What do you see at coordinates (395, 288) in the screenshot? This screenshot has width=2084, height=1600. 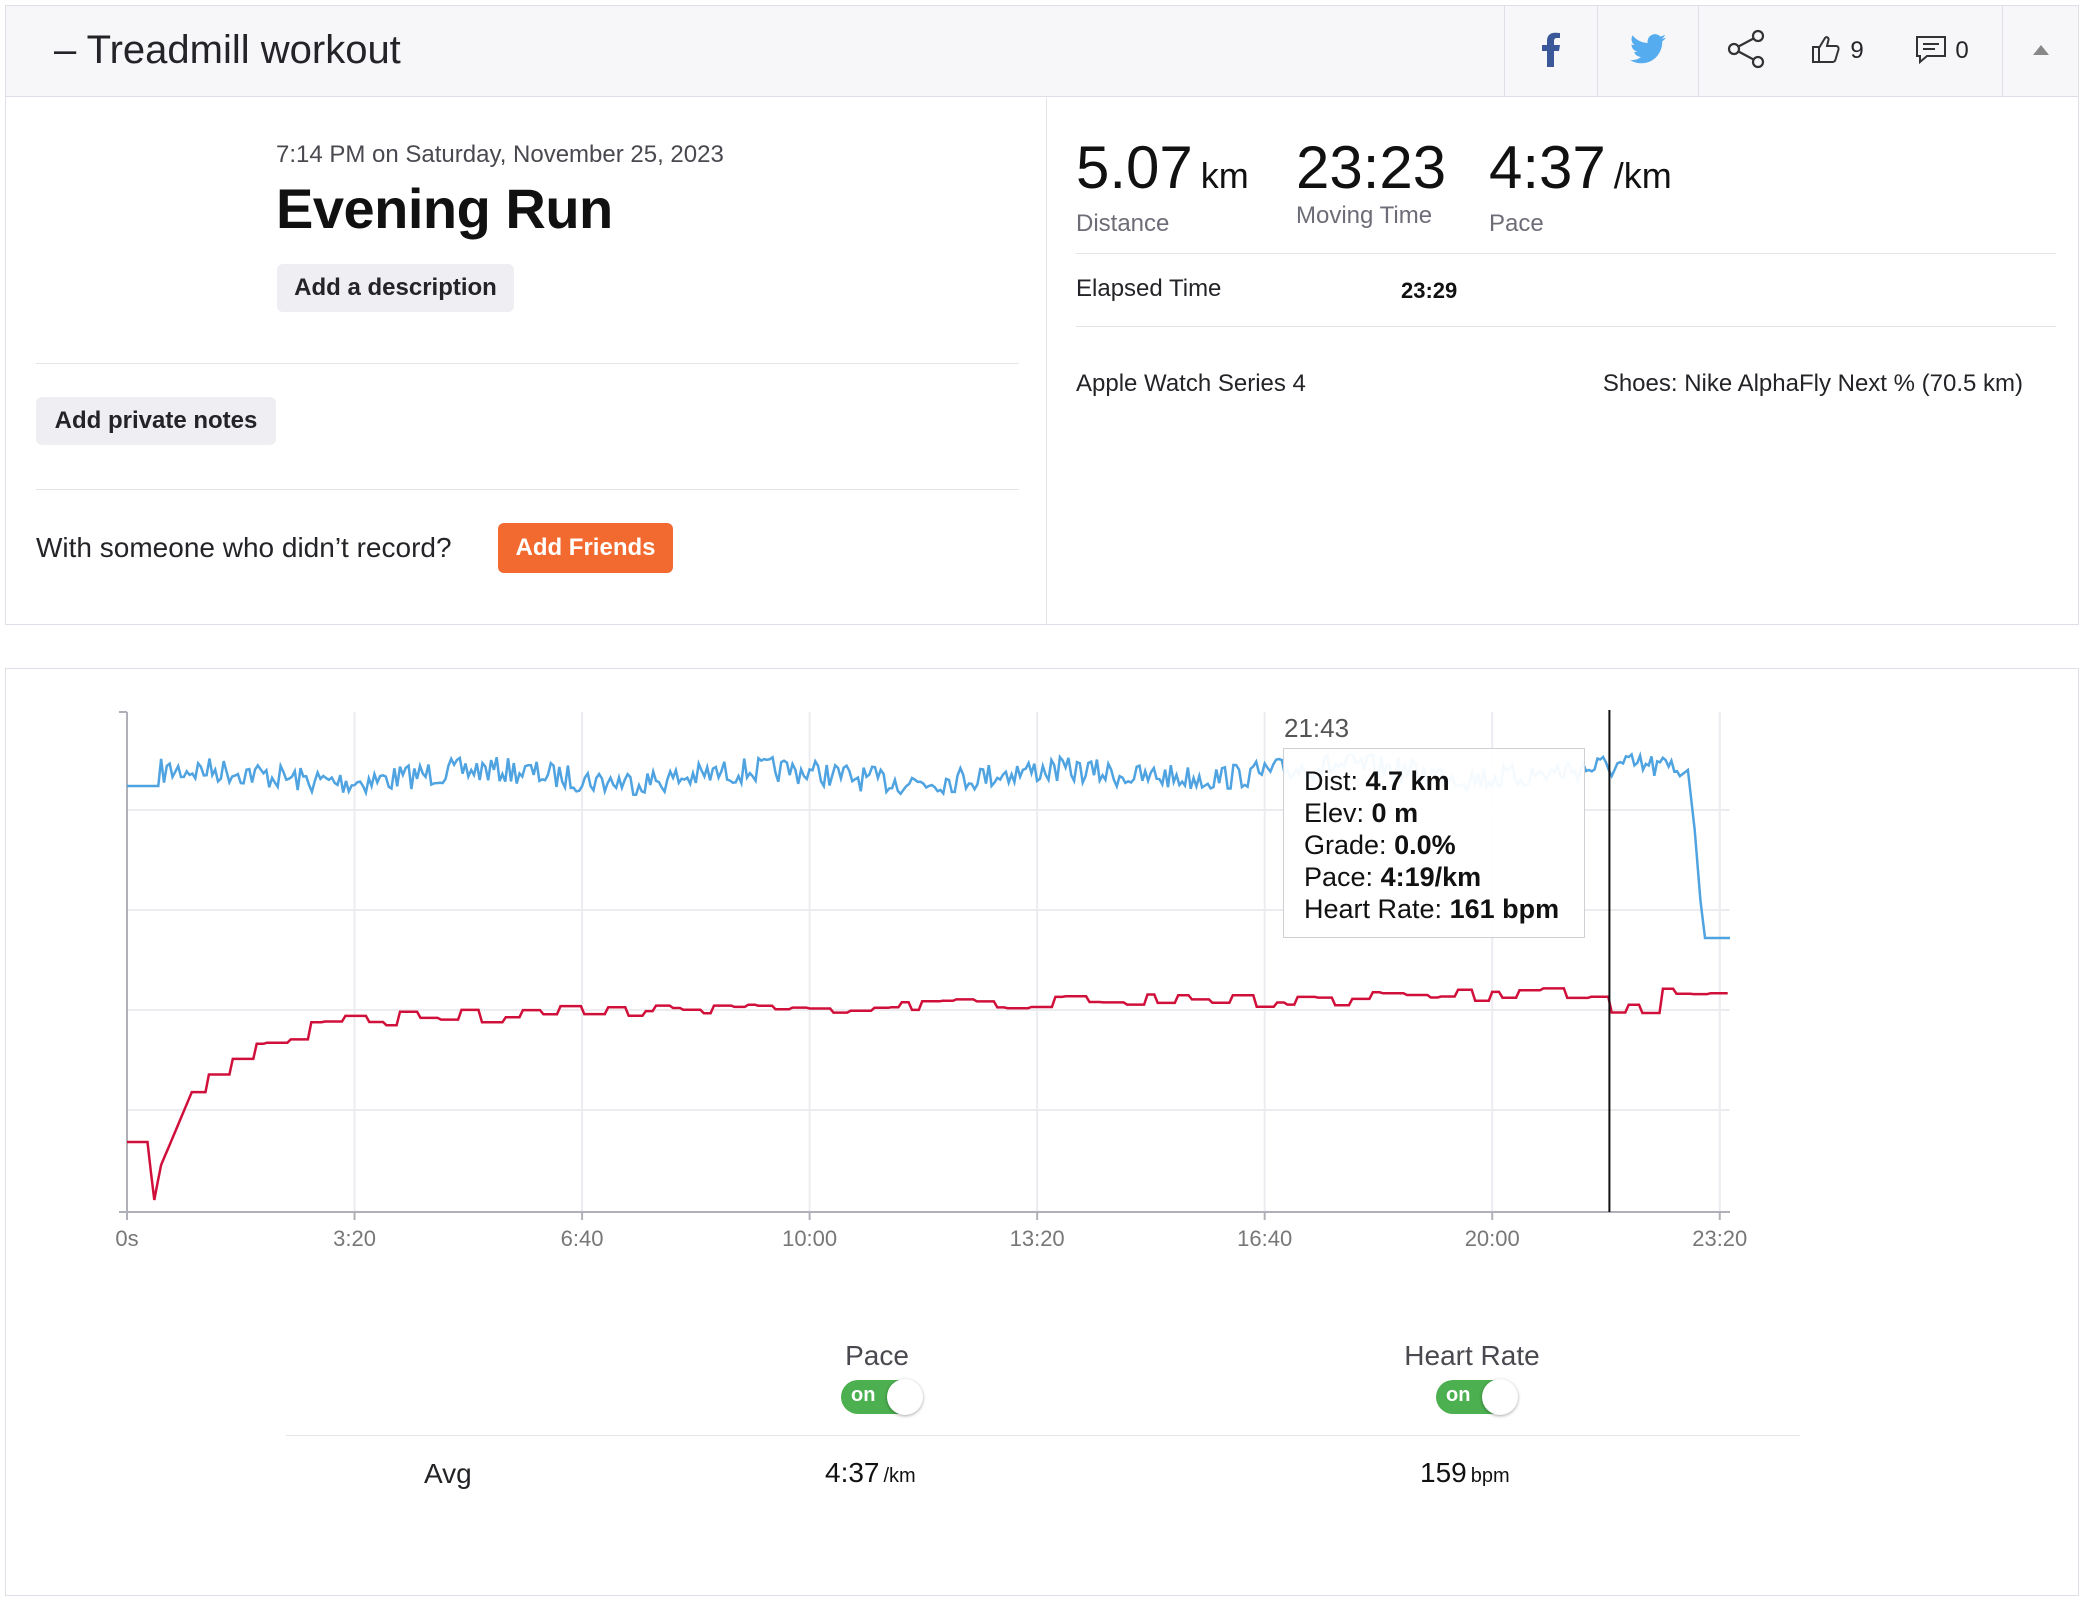 I see `add-description-button: Add a description` at bounding box center [395, 288].